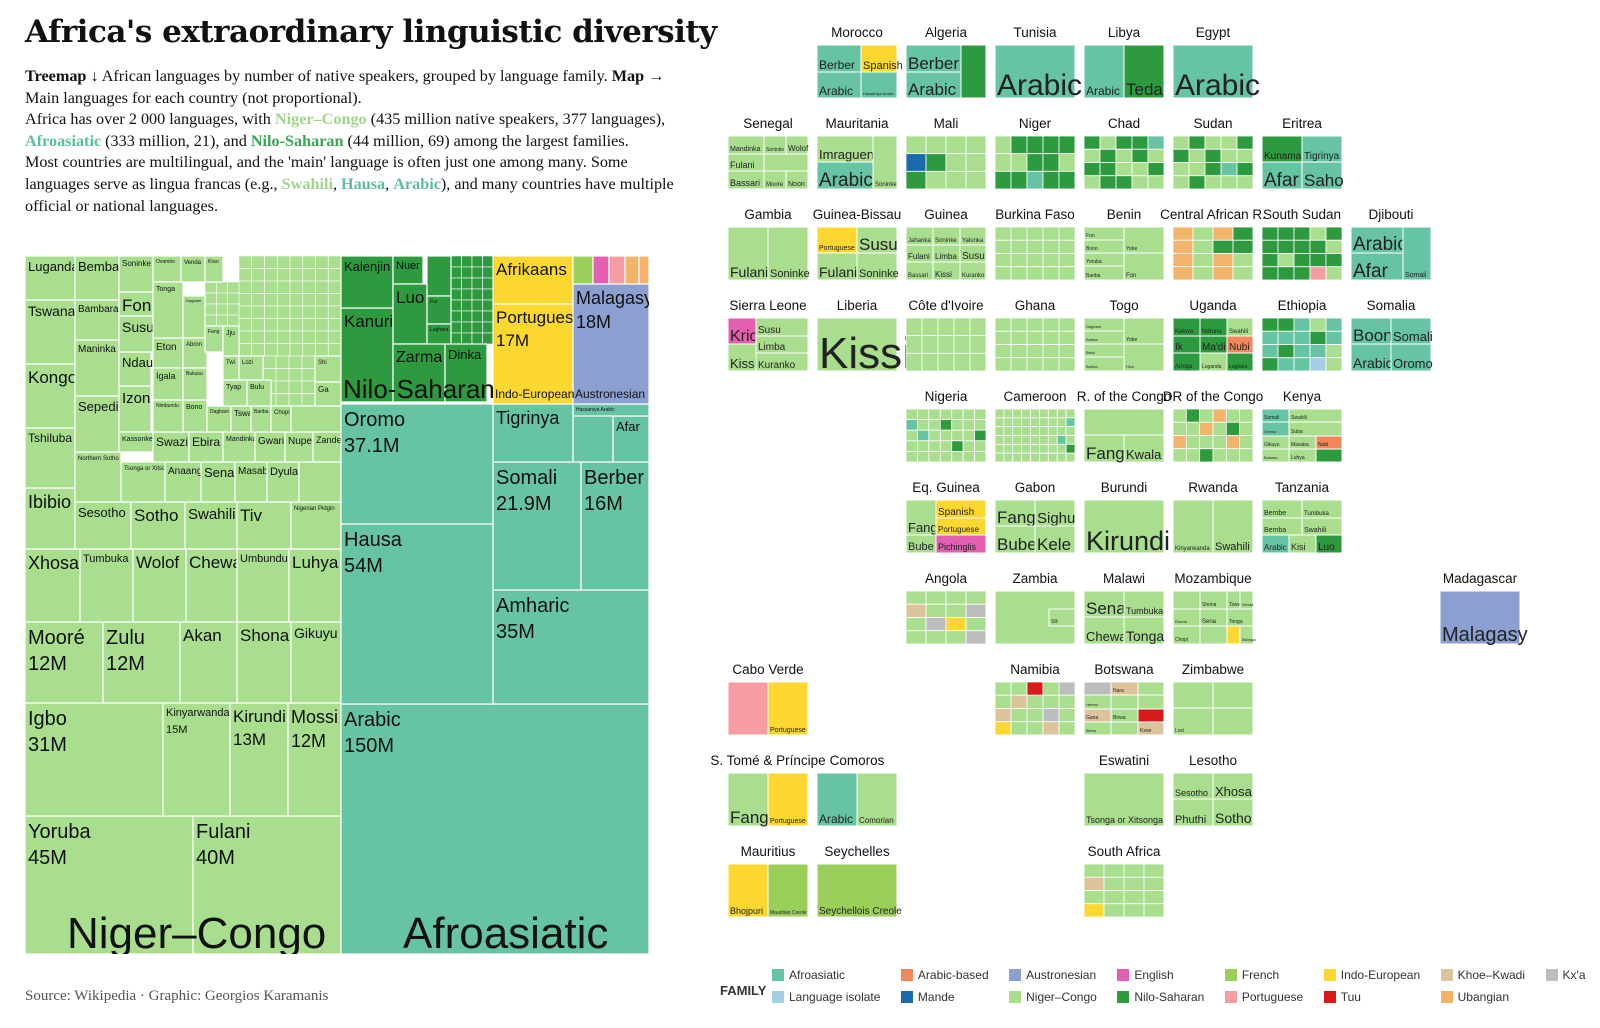 The image size is (1600, 1028). I want to click on country-language-label: Soninke, so click(790, 274).